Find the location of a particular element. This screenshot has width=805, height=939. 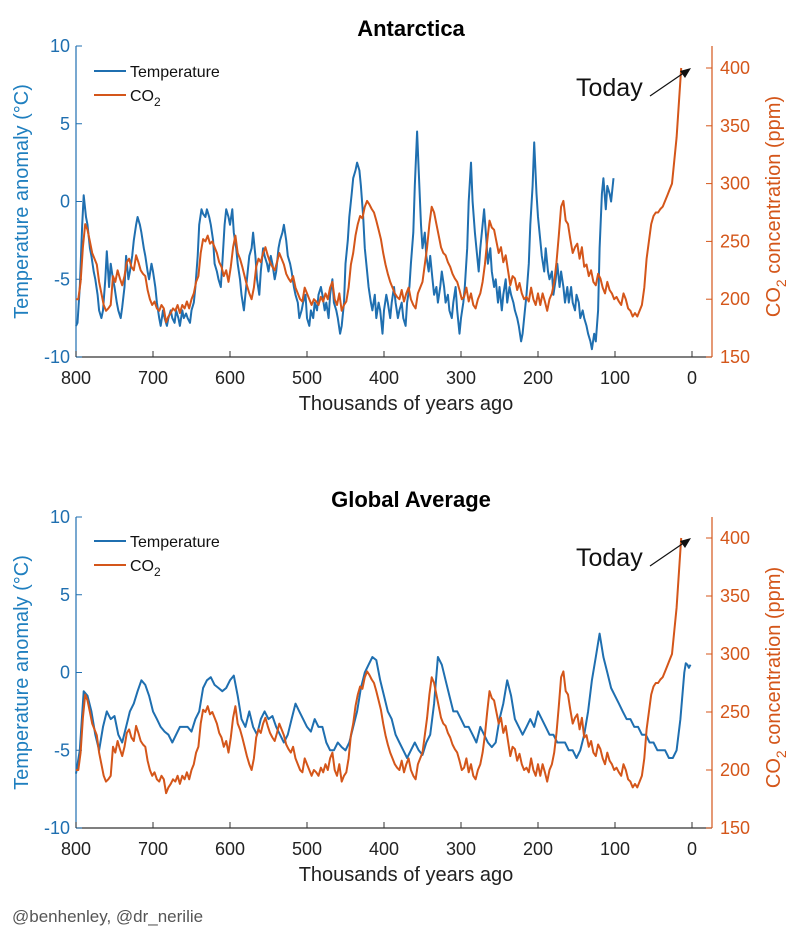

chart-title: Antarctica is located at coordinates (411, 28).